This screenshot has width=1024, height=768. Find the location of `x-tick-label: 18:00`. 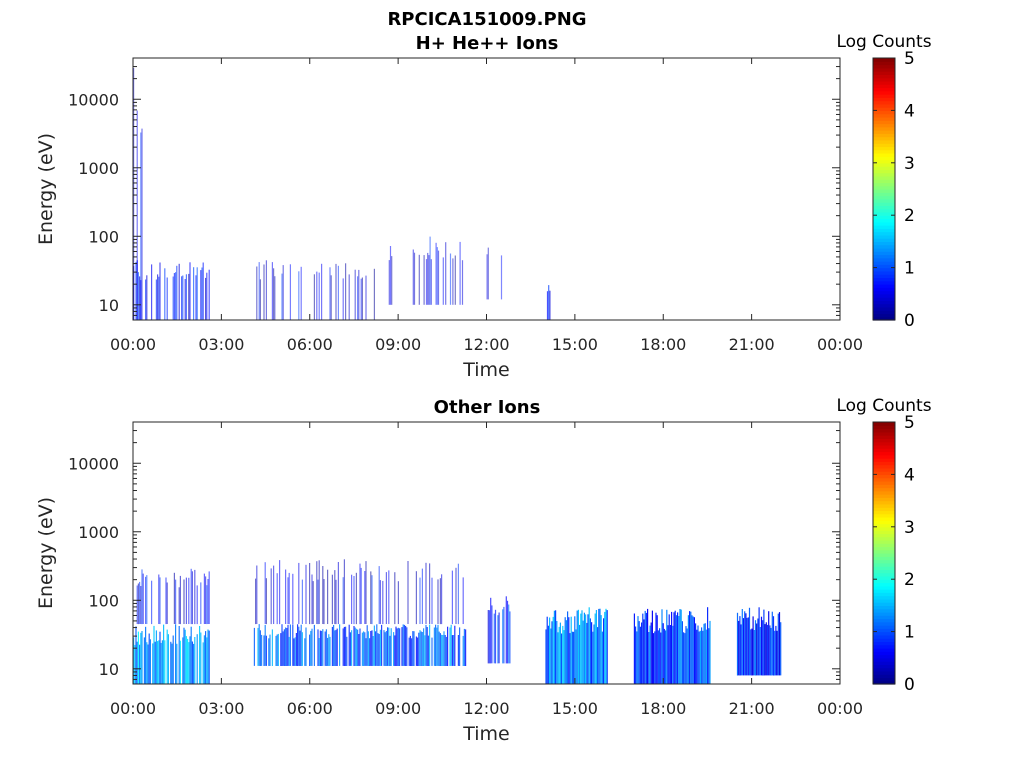

x-tick-label: 18:00 is located at coordinates (663, 708).